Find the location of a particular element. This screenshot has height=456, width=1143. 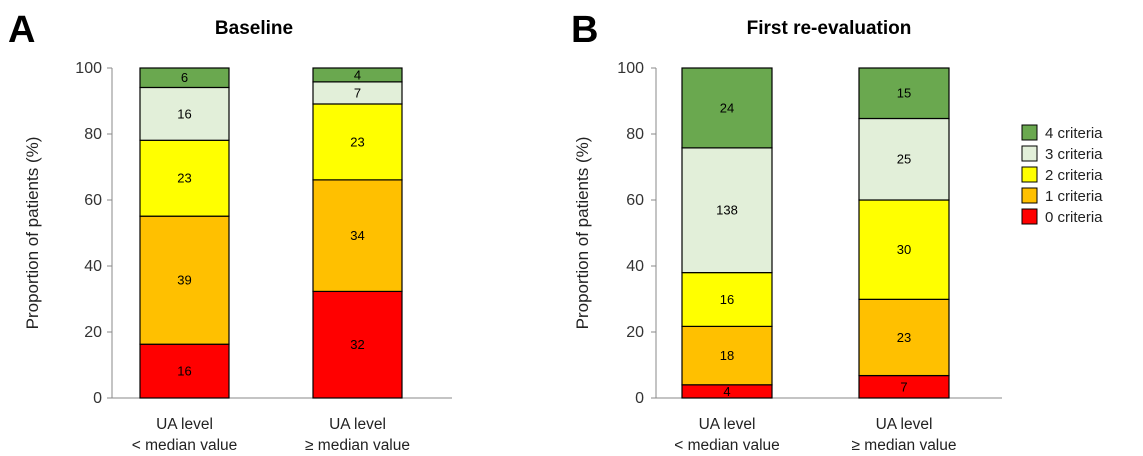

segment-value-label: 34 is located at coordinates (357, 235).